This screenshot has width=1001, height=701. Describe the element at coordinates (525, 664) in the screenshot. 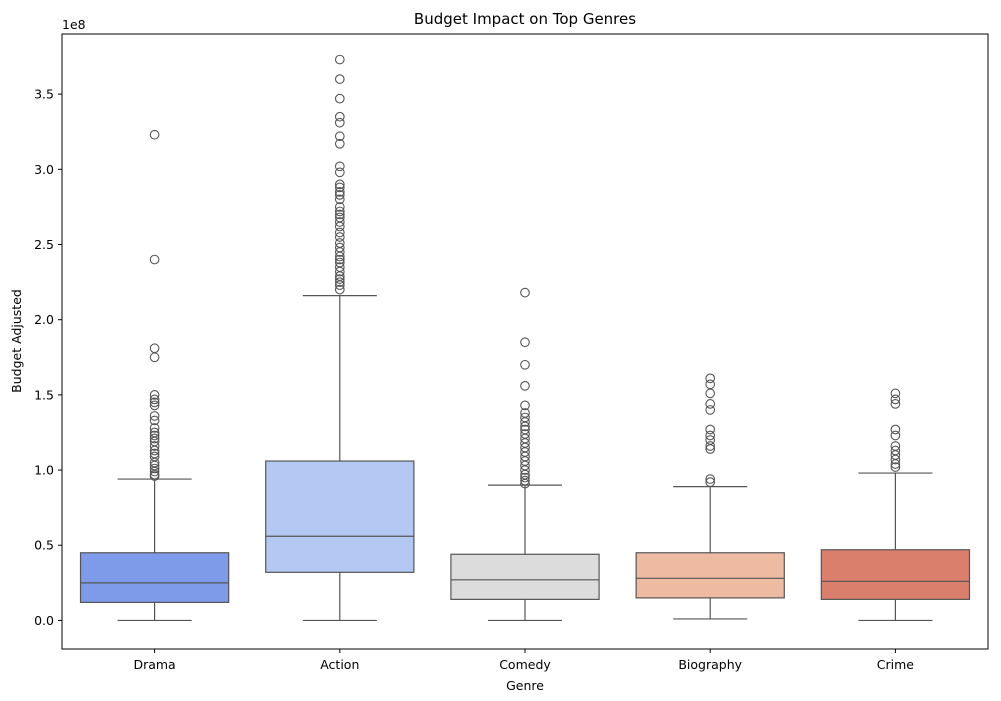

I see `x-tick-label: Comedy` at that location.